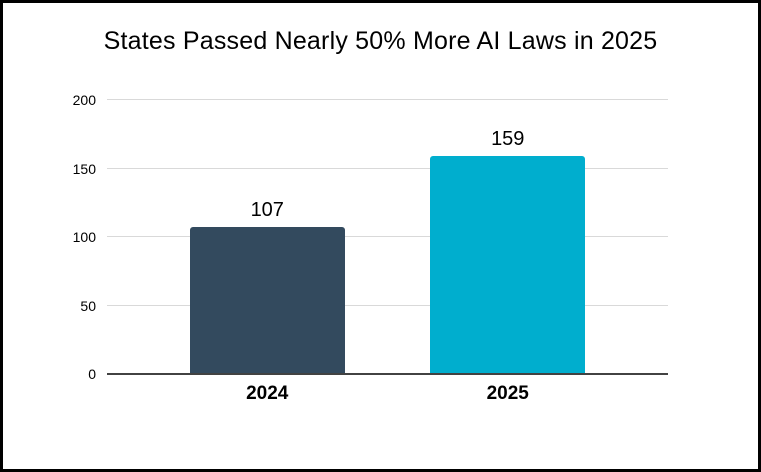 The height and width of the screenshot is (472, 761). What do you see at coordinates (92, 374) in the screenshot?
I see `y-axis-tick-label-0: 0` at bounding box center [92, 374].